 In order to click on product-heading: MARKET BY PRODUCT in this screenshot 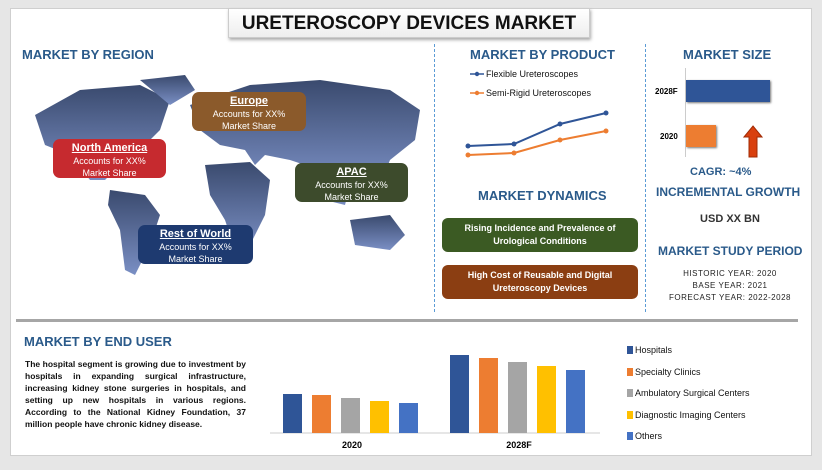, I will do `click(542, 54)`.